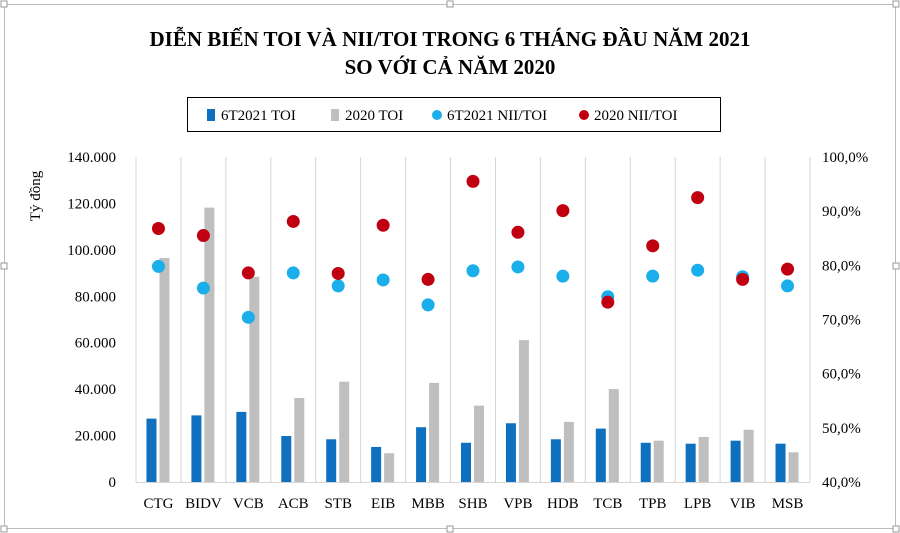  I want to click on legend-label: 6T2021 NII/TOI, so click(497, 116).